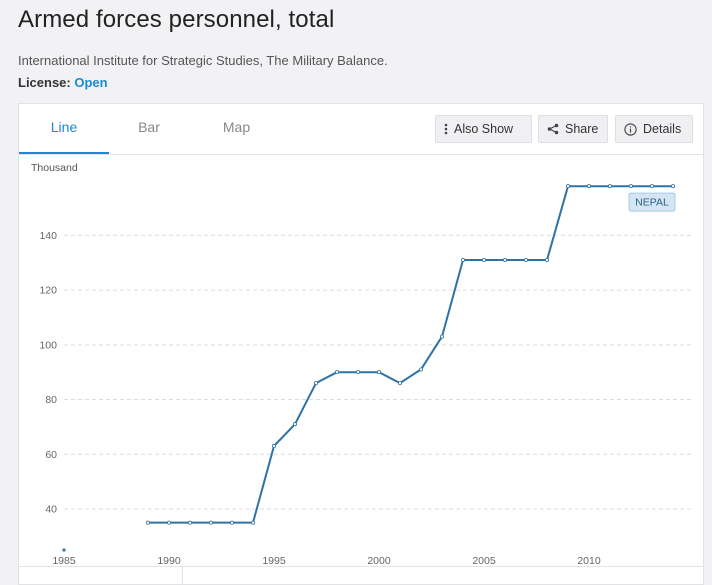 This screenshot has width=712, height=585. Describe the element at coordinates (44, 82) in the screenshot. I see `license-label: License:` at that location.